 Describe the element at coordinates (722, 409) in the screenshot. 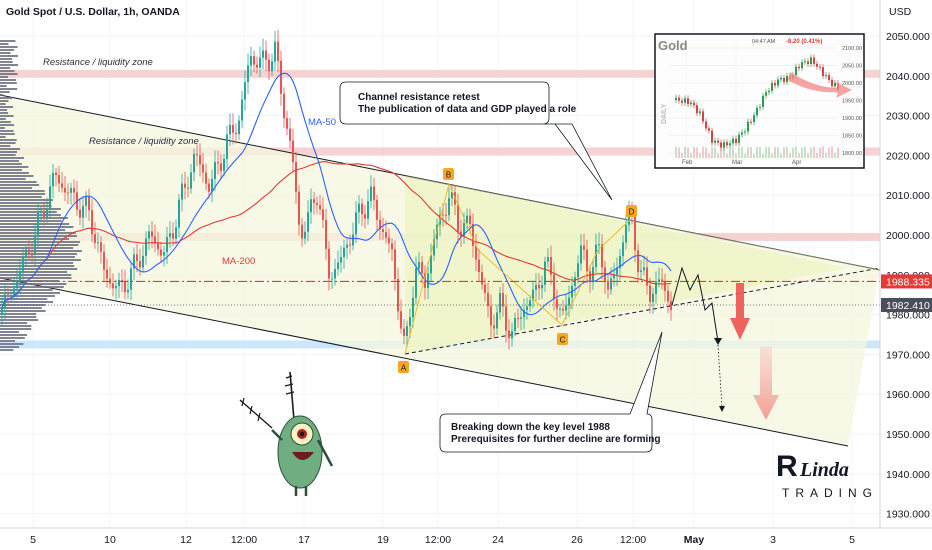

I see `projected-dotted-arrowhead` at that location.